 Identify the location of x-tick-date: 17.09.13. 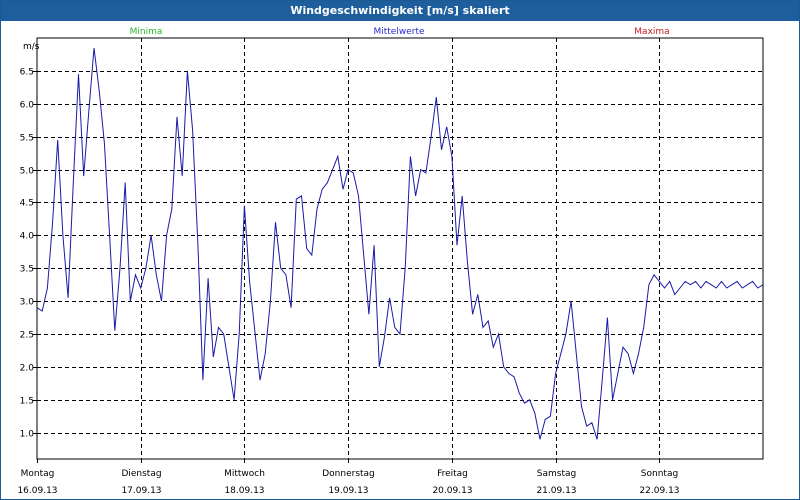
(141, 491).